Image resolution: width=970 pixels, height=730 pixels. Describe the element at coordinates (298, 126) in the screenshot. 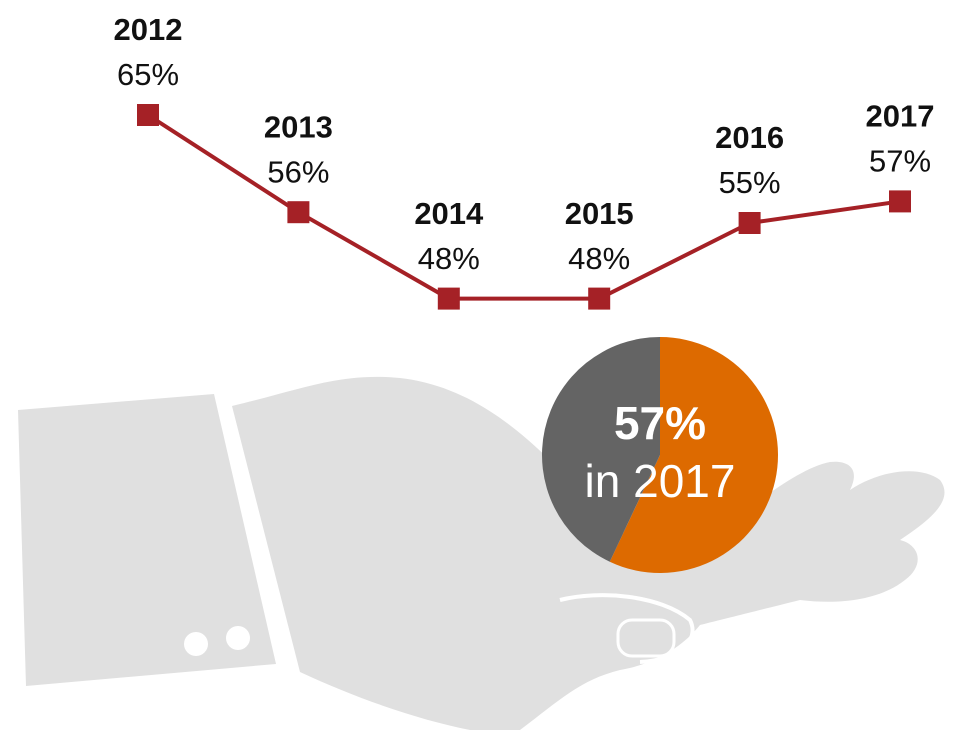

I see `year-label: 2013` at that location.